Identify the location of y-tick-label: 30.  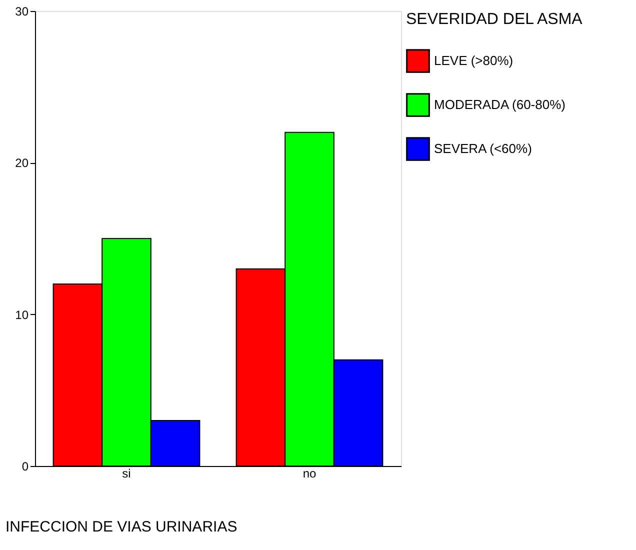
(22, 11).